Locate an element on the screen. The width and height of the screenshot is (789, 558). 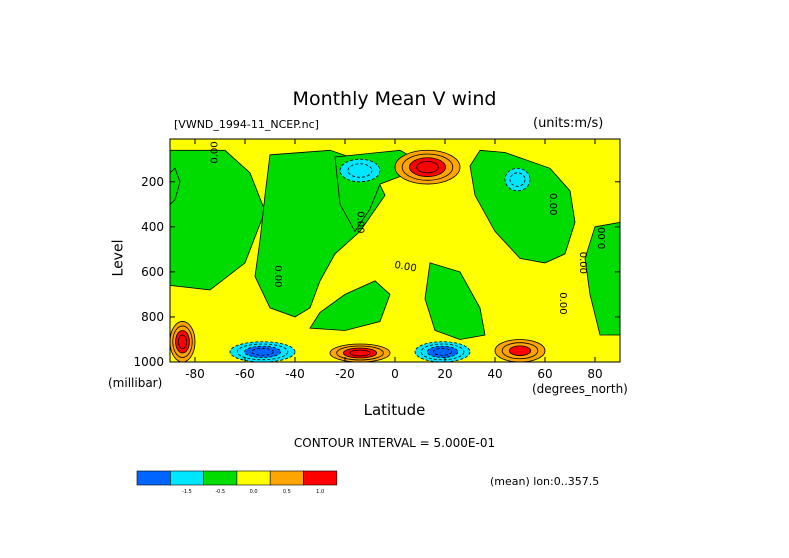
y-tick-label-2: 600 is located at coordinates (152, 272).